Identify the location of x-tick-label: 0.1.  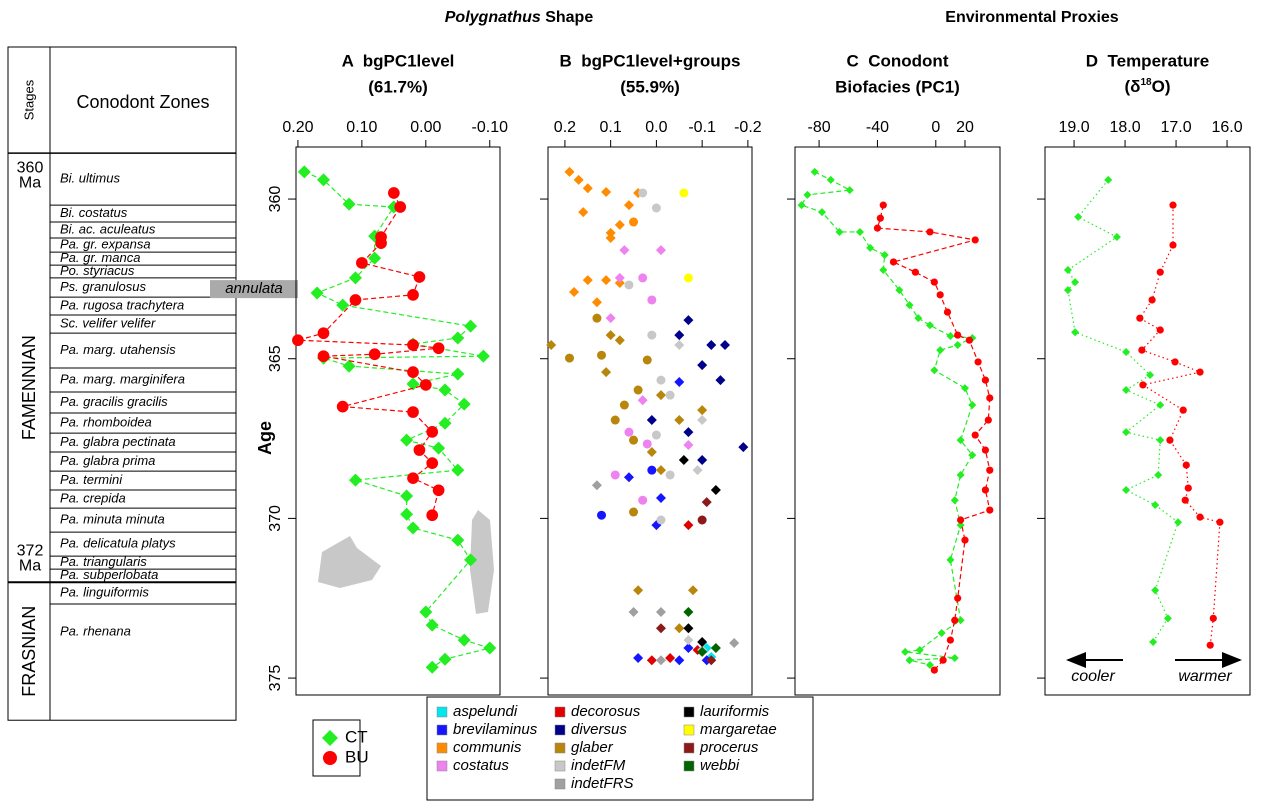
(611, 127).